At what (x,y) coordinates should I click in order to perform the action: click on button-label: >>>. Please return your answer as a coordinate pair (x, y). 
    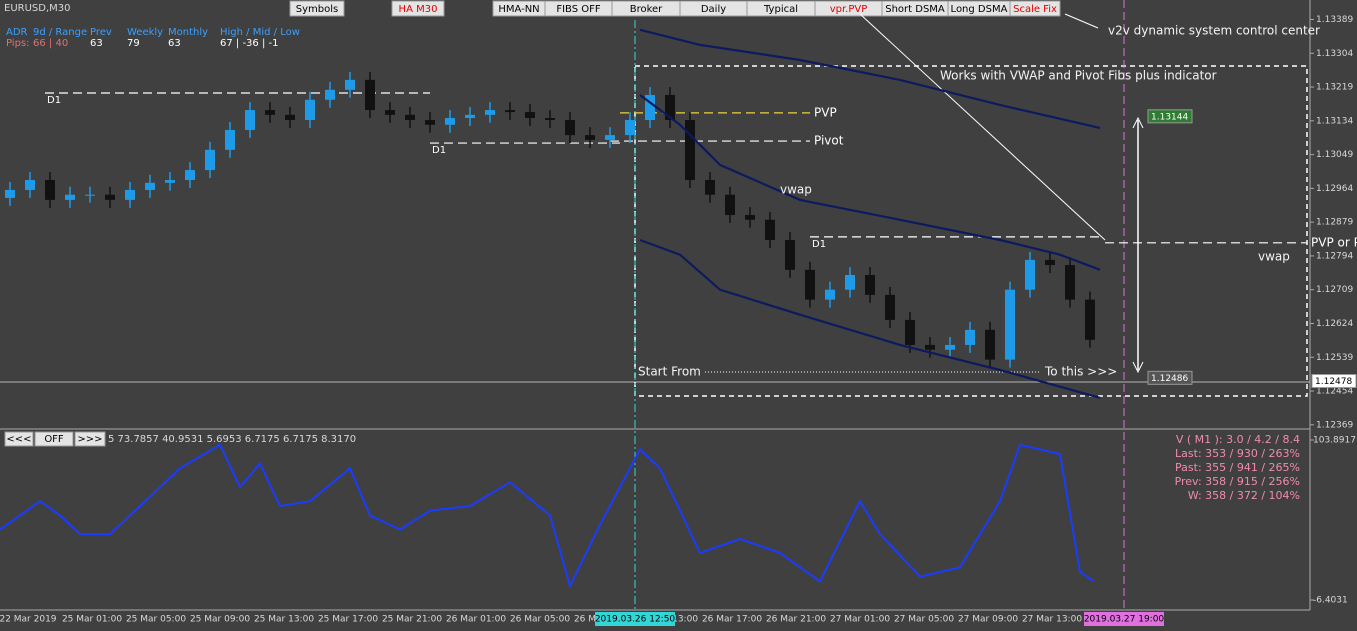
    Looking at the image, I should click on (89, 439).